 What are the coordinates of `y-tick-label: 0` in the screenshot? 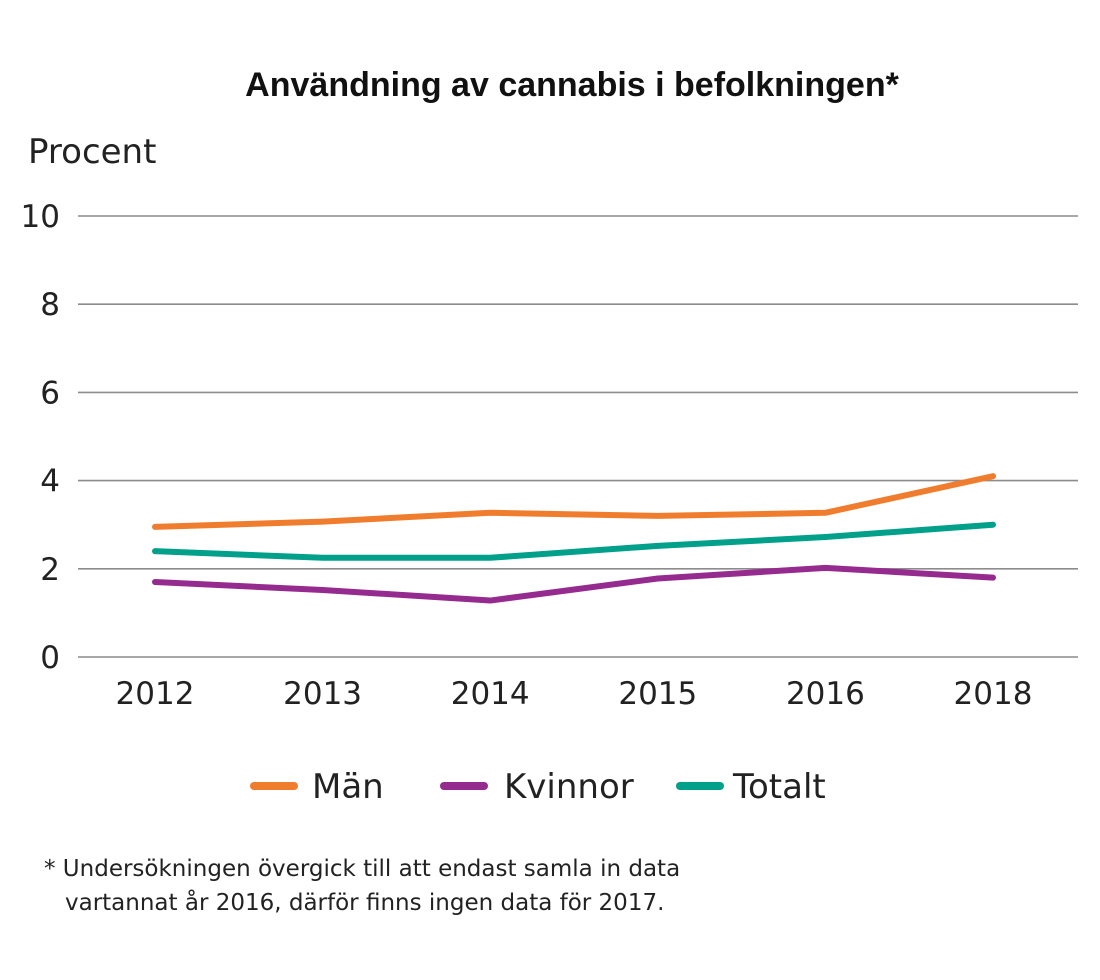 It's located at (50, 658).